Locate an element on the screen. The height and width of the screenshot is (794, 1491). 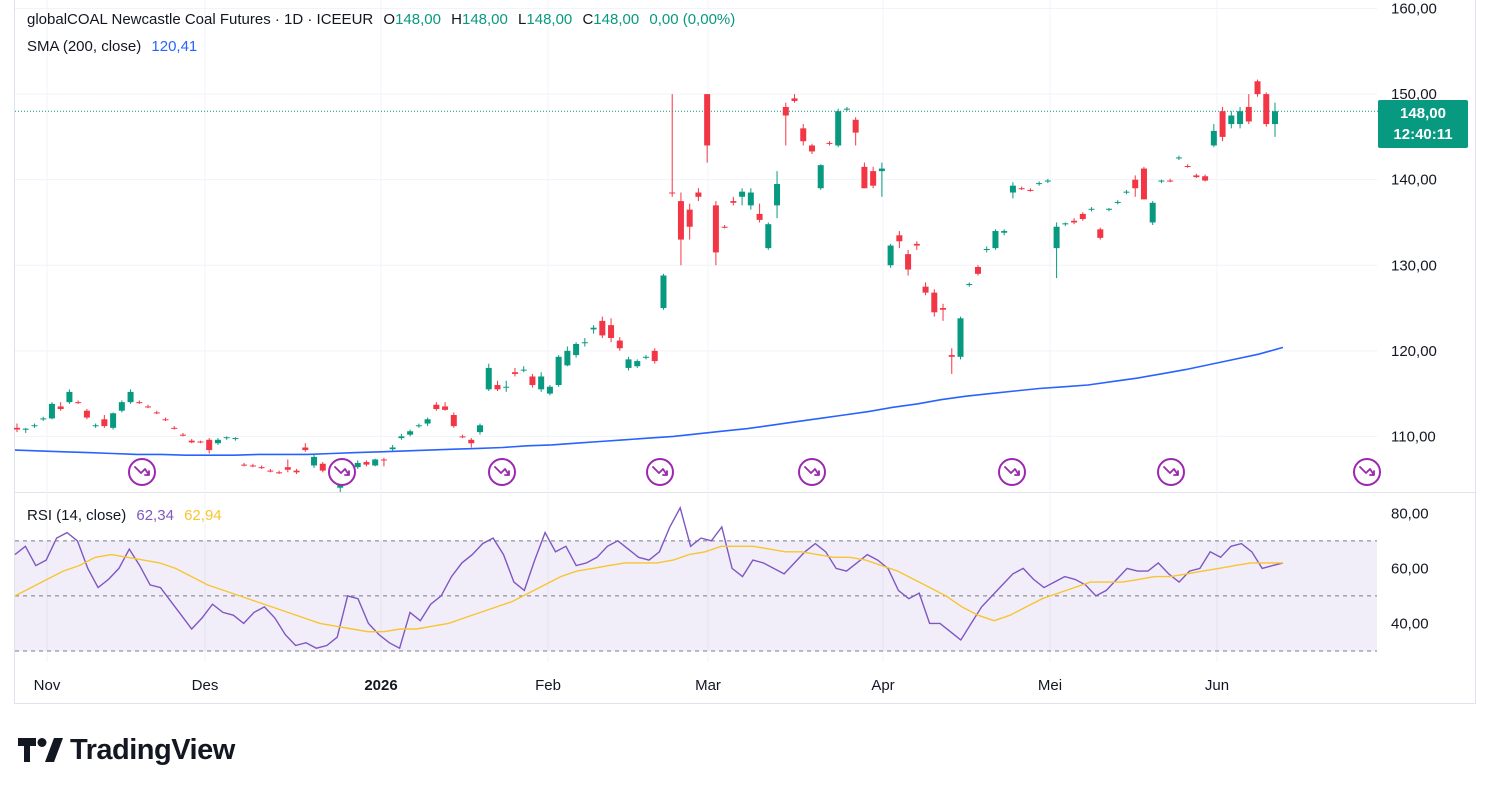
sma-legend: SMA (200, close) 120,41 is located at coordinates (115, 46).